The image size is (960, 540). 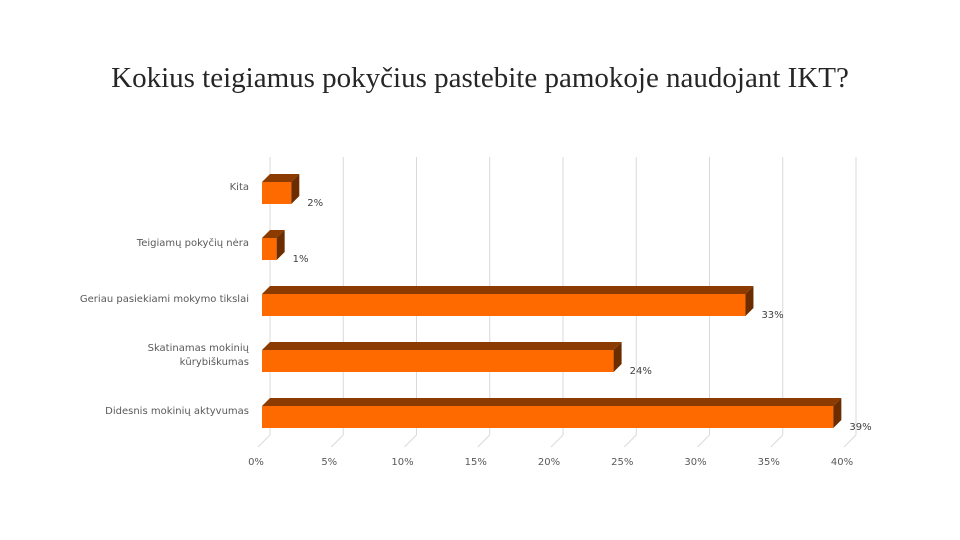 What do you see at coordinates (695, 462) in the screenshot?
I see `x-tick-label: 30%` at bounding box center [695, 462].